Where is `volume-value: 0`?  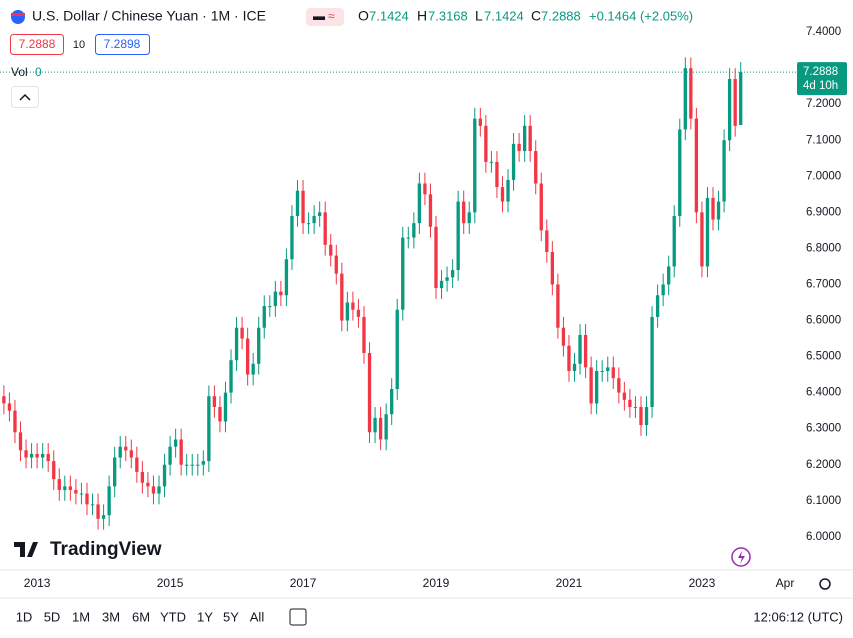 volume-value: 0 is located at coordinates (38, 72).